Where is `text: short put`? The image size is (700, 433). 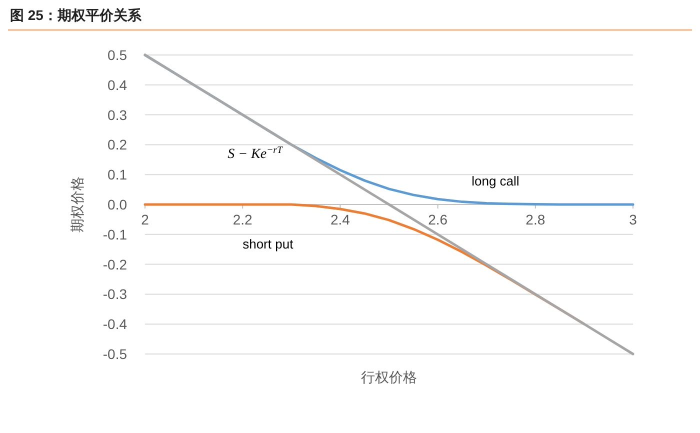 text: short put is located at coordinates (268, 244).